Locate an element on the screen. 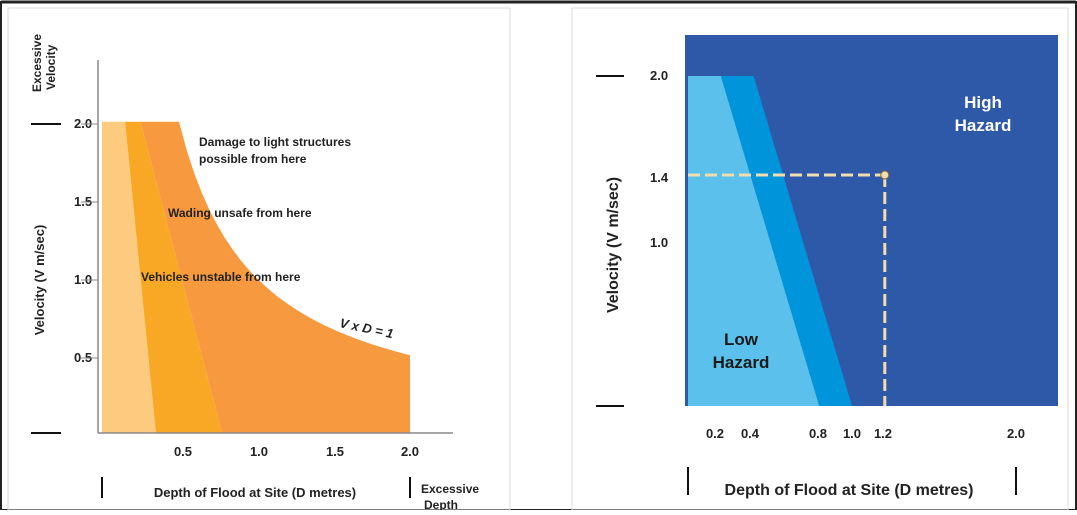 The height and width of the screenshot is (515, 1077). right-marker-point is located at coordinates (885, 175).